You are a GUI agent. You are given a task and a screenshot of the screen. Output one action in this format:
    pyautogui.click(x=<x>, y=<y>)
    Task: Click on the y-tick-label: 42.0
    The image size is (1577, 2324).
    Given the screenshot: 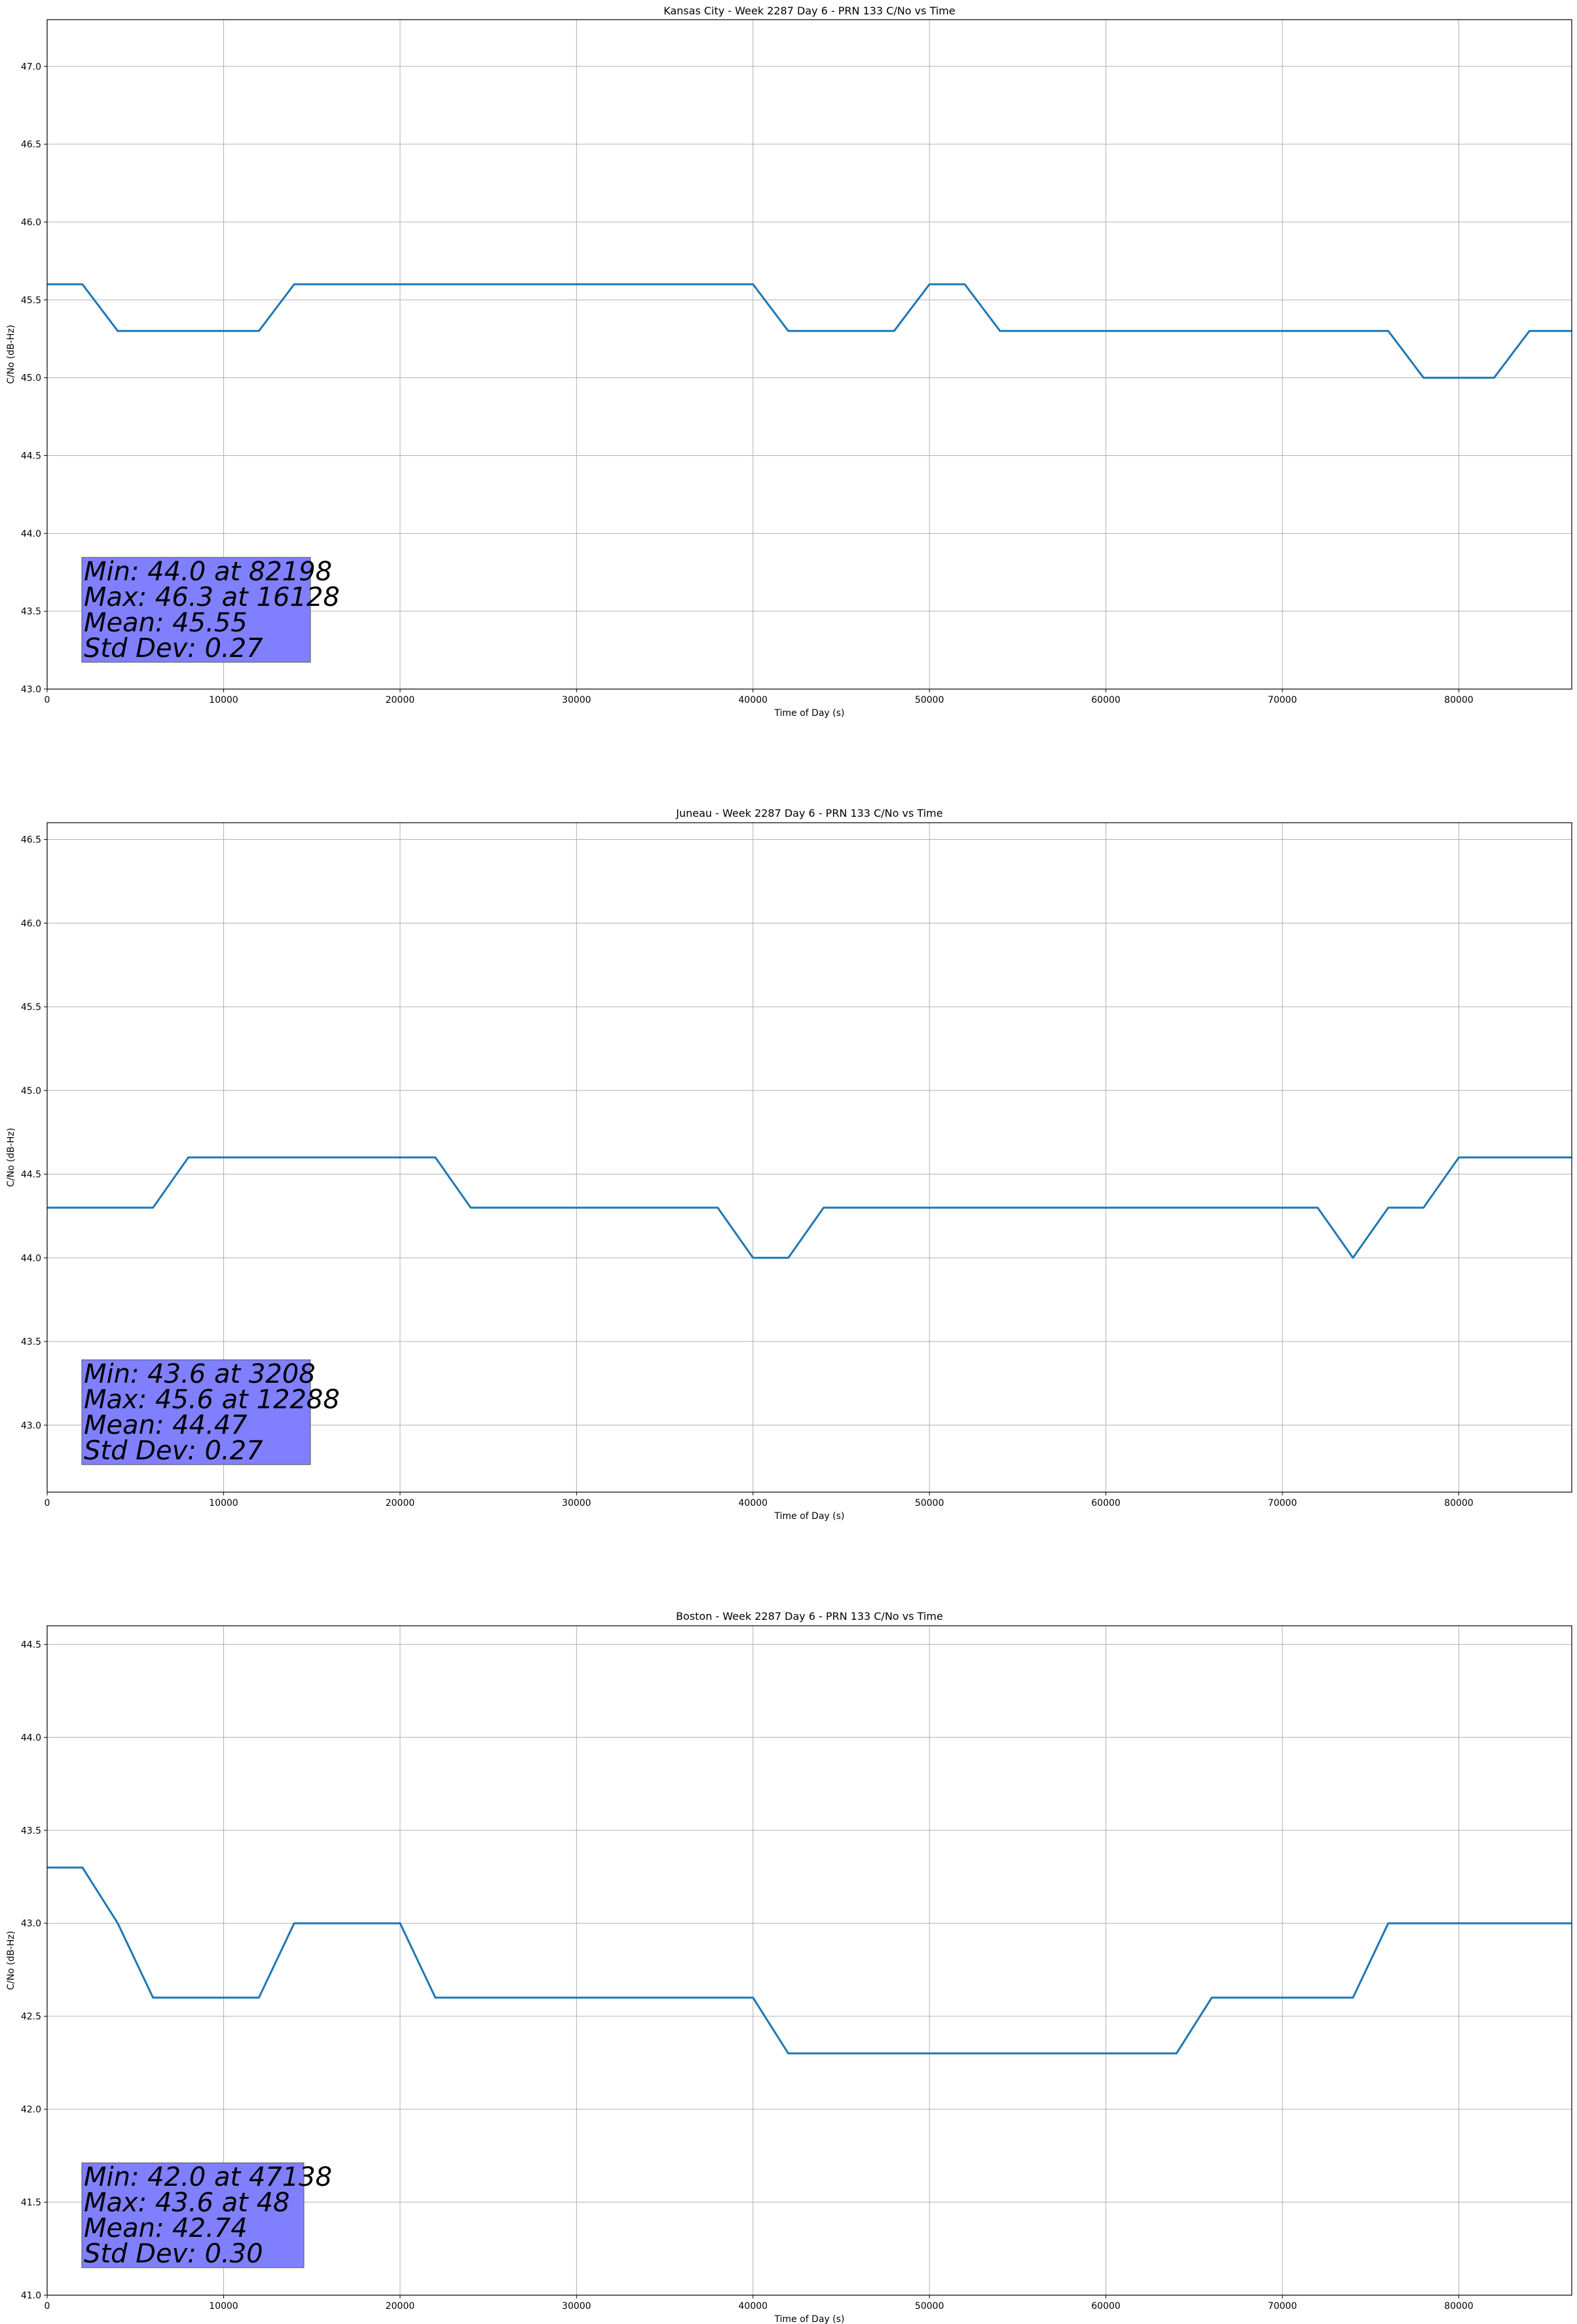 What is the action you would take?
    pyautogui.click(x=31, y=2110)
    